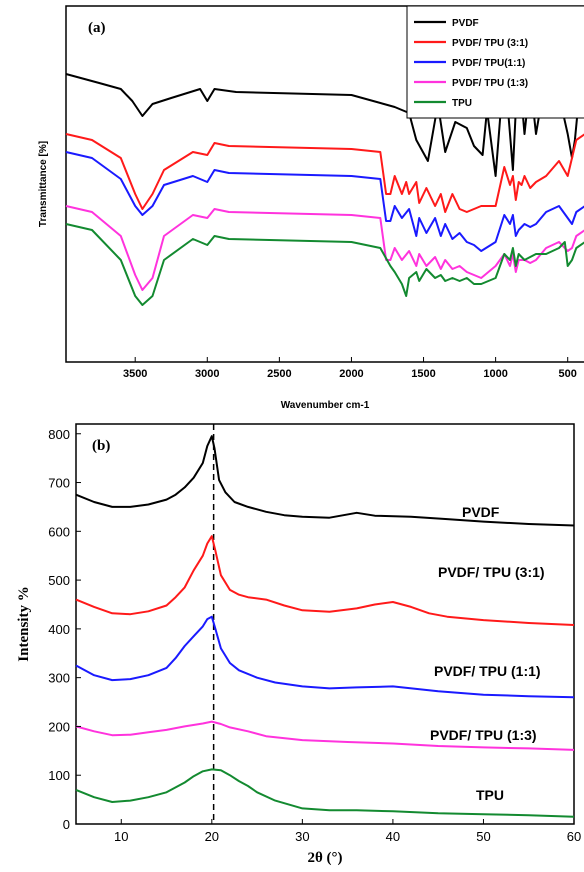  I want to click on chart-b-y-tick-label: 700, so click(59, 483).